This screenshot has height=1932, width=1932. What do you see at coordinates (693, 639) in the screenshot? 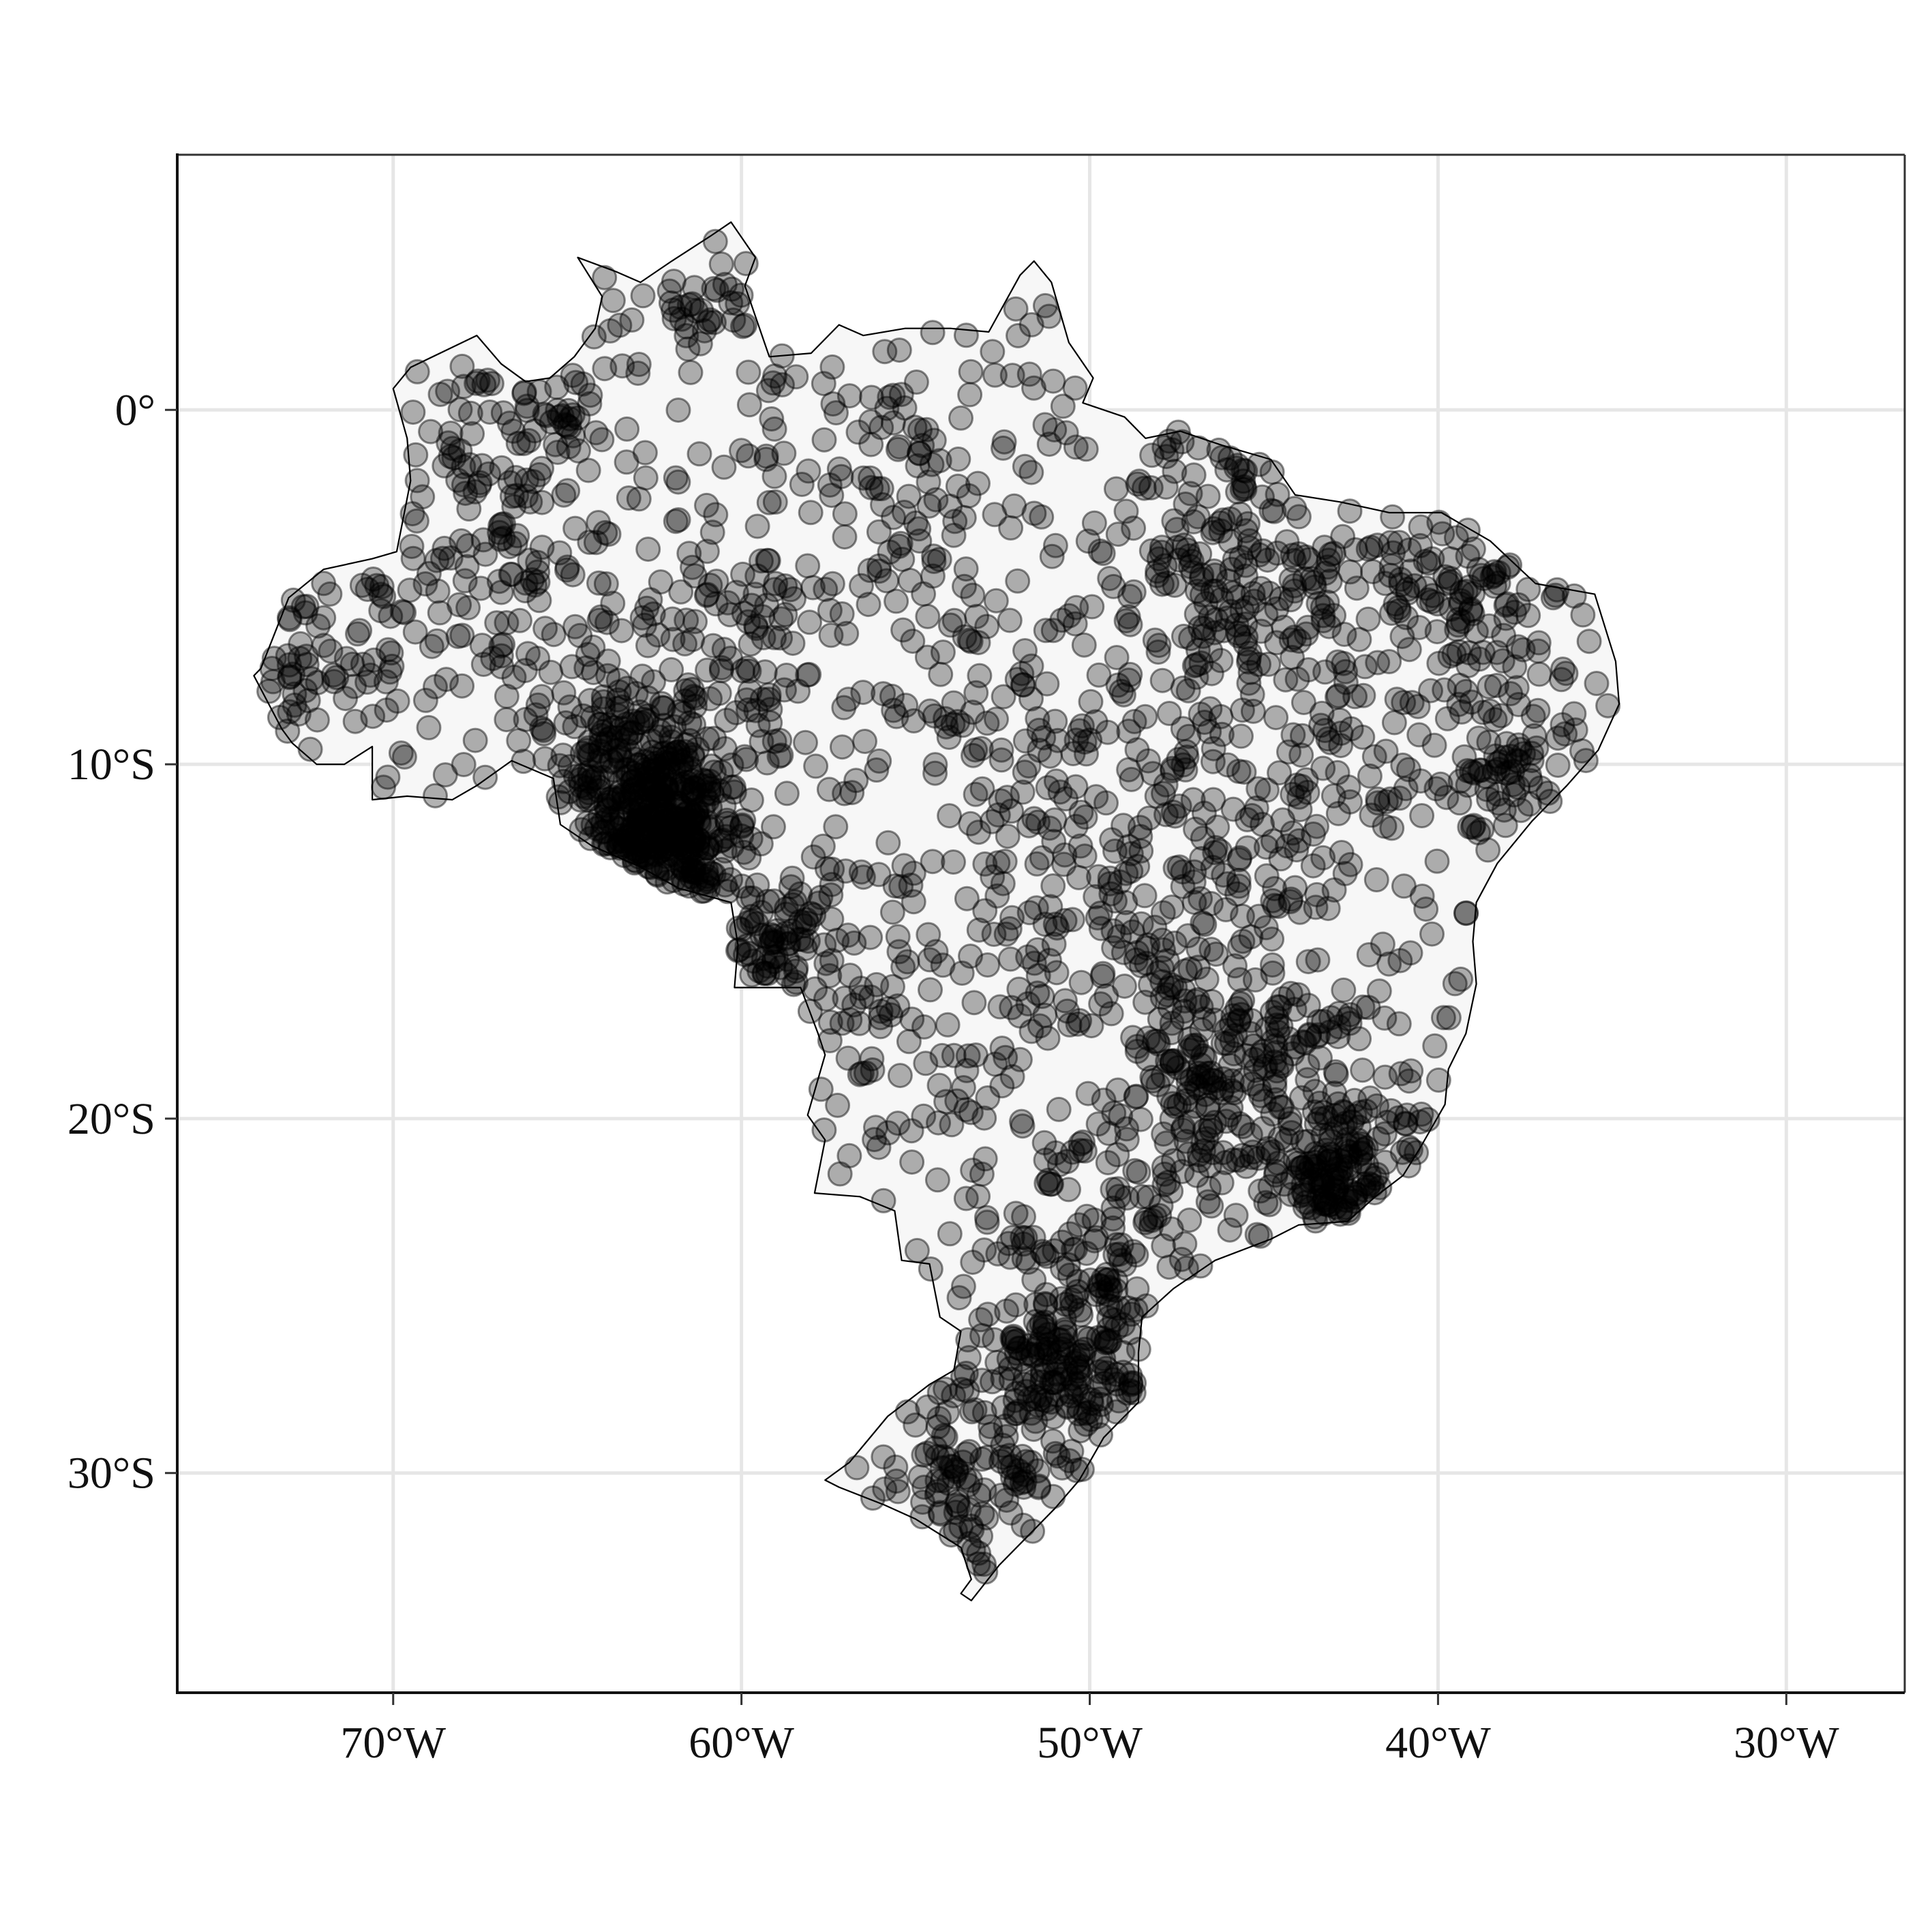
I see `occurrence-point-1943` at bounding box center [693, 639].